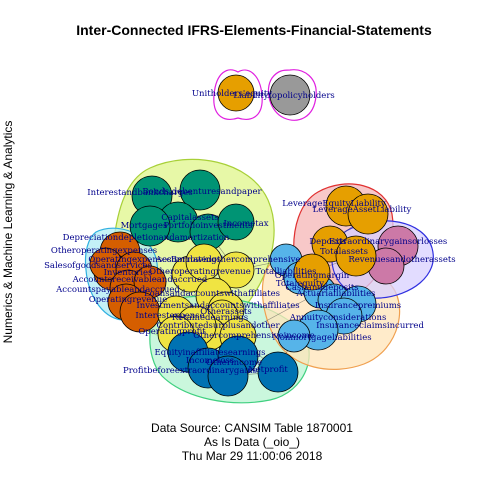 This screenshot has height=480, width=480. I want to click on node-label: Liabilitytopolicyholders, so click(284, 96).